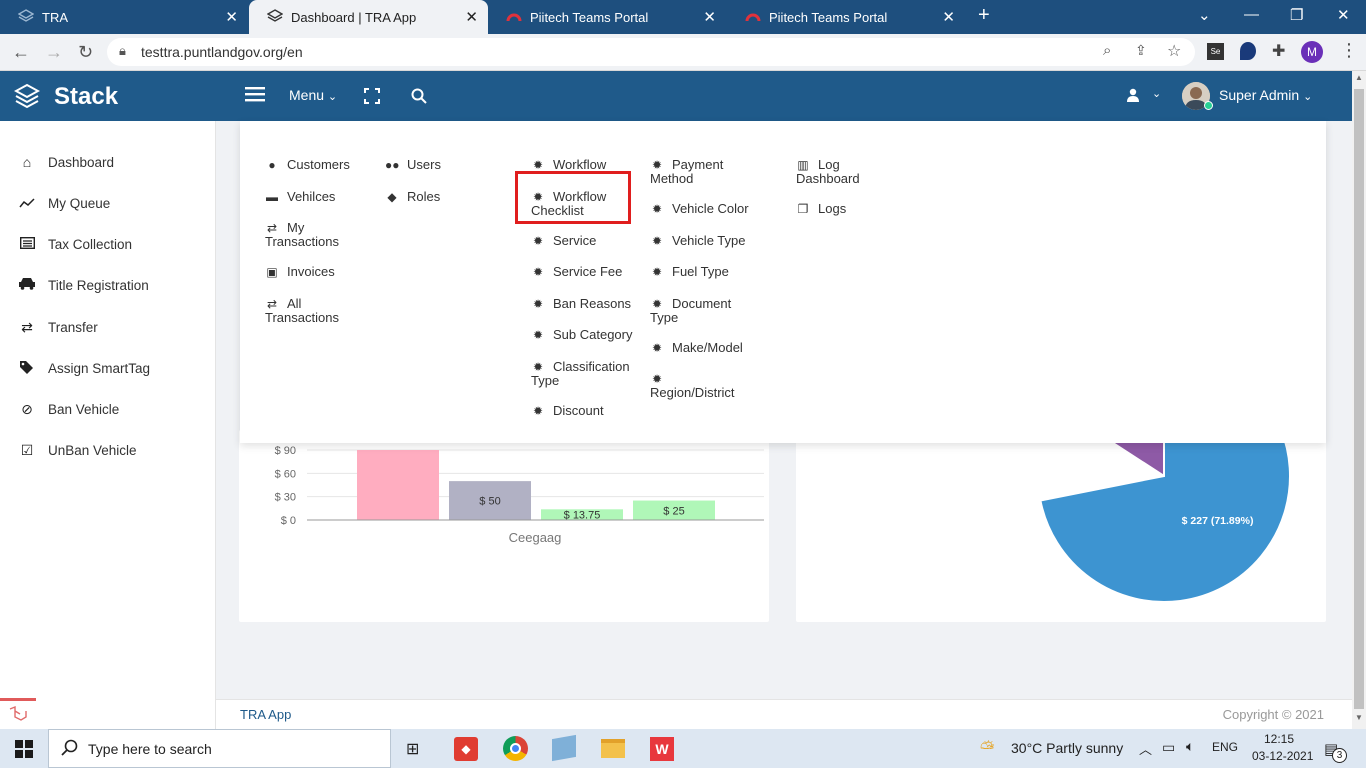 Image resolution: width=1366 pixels, height=768 pixels. Describe the element at coordinates (302, 234) in the screenshot. I see `mega-menu-item: ⇄ My Transactions` at that location.